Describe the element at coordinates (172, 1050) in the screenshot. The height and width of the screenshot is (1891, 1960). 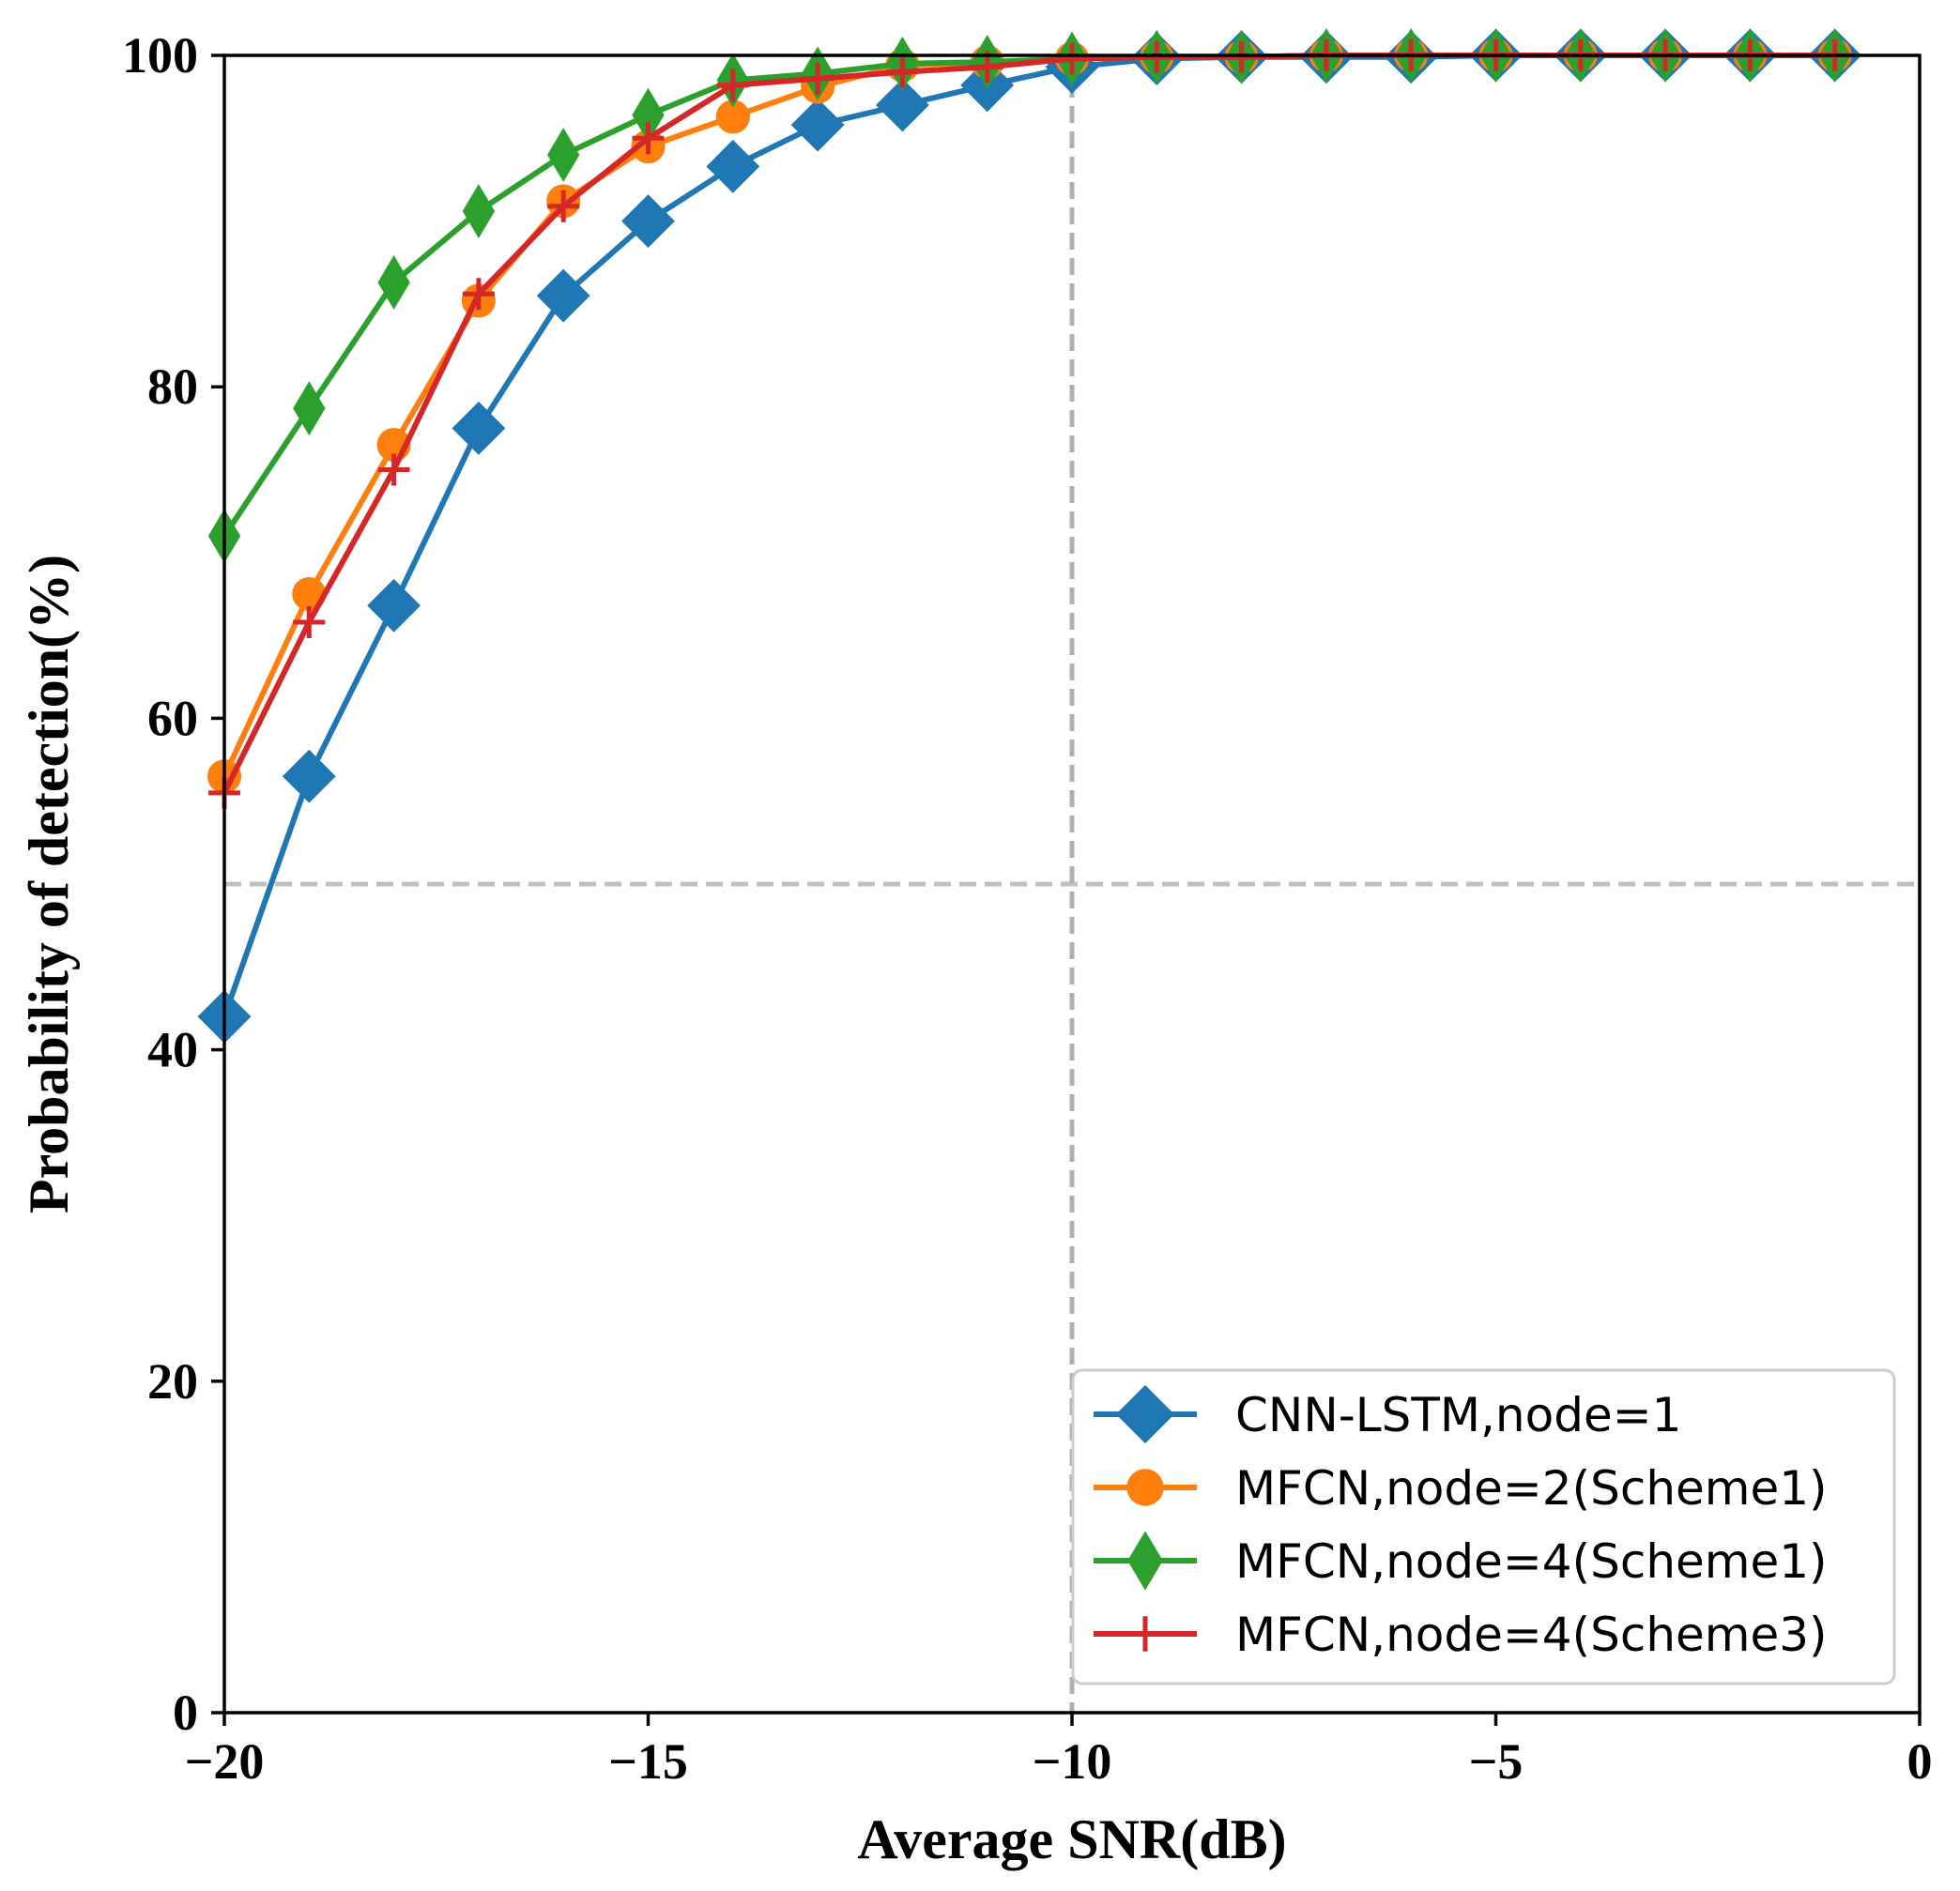
I see `y-tick-label: 40` at that location.